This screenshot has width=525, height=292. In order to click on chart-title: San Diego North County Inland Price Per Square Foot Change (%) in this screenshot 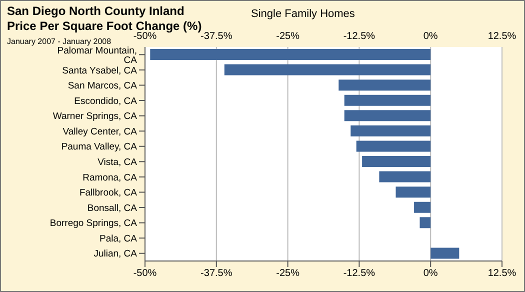, I will do `click(104, 18)`.